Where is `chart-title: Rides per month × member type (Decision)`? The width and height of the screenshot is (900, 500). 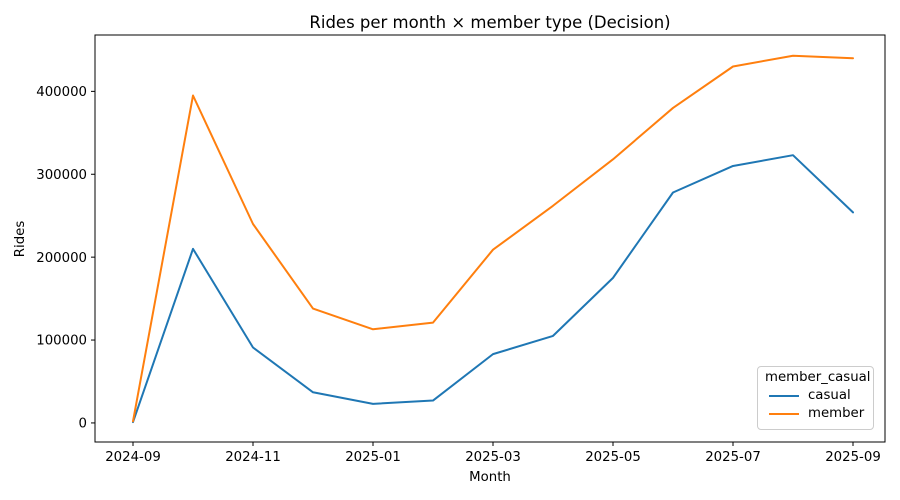 chart-title: Rides per month × member type (Decision) is located at coordinates (489, 22).